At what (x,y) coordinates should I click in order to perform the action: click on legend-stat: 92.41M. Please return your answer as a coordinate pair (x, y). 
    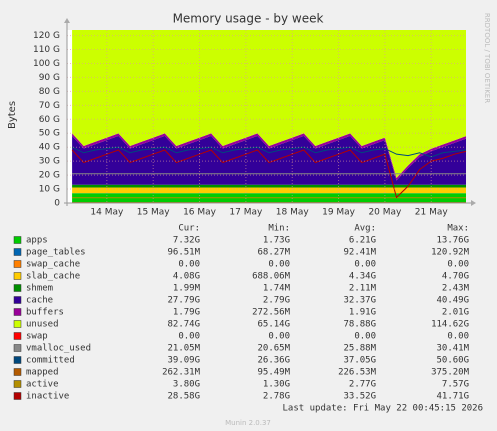
    Looking at the image, I should click on (359, 253).